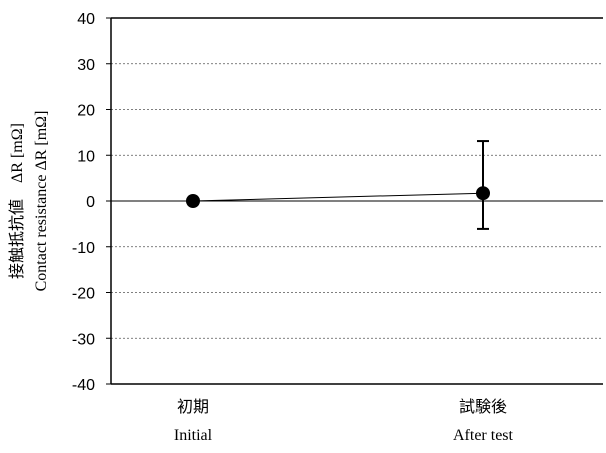 Image resolution: width=606 pixels, height=453 pixels. I want to click on y-axis-title: 接触抵抗値 ΔR [mΩ] Contact resistance ΔR [mΩ], so click(29, 201).